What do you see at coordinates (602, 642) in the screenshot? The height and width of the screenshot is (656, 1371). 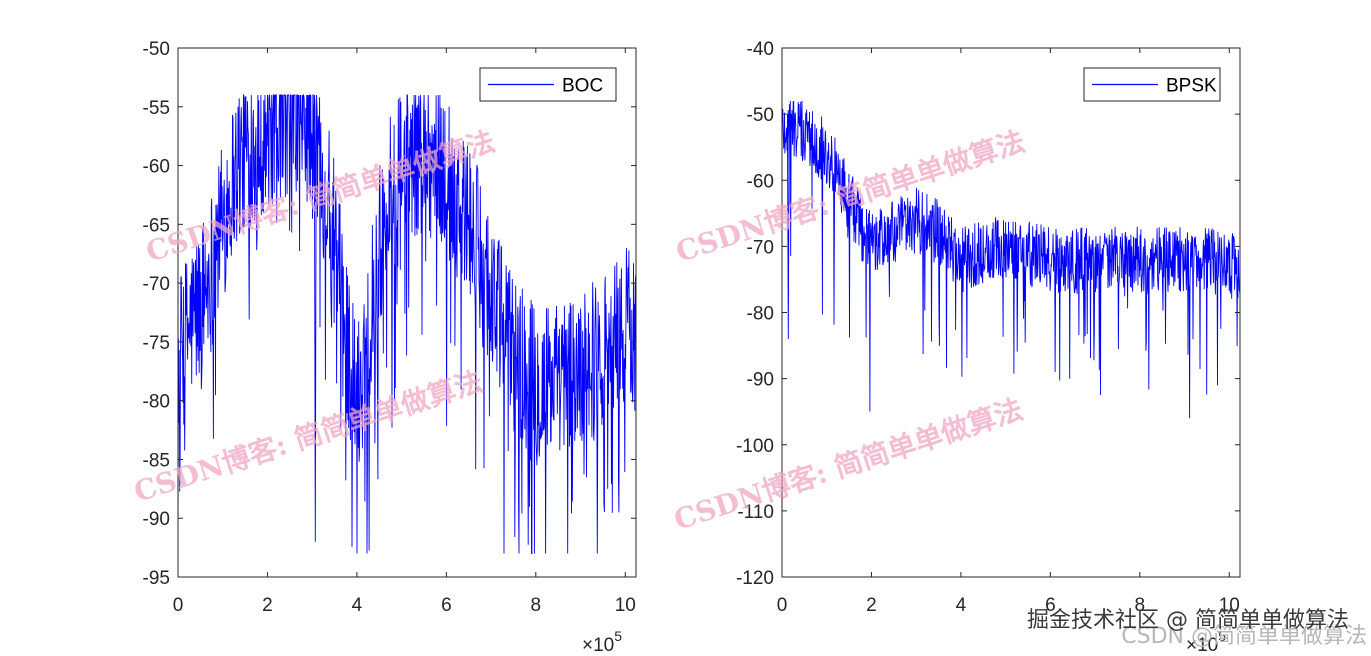 I see `x-exponent-label: ×10⁵` at bounding box center [602, 642].